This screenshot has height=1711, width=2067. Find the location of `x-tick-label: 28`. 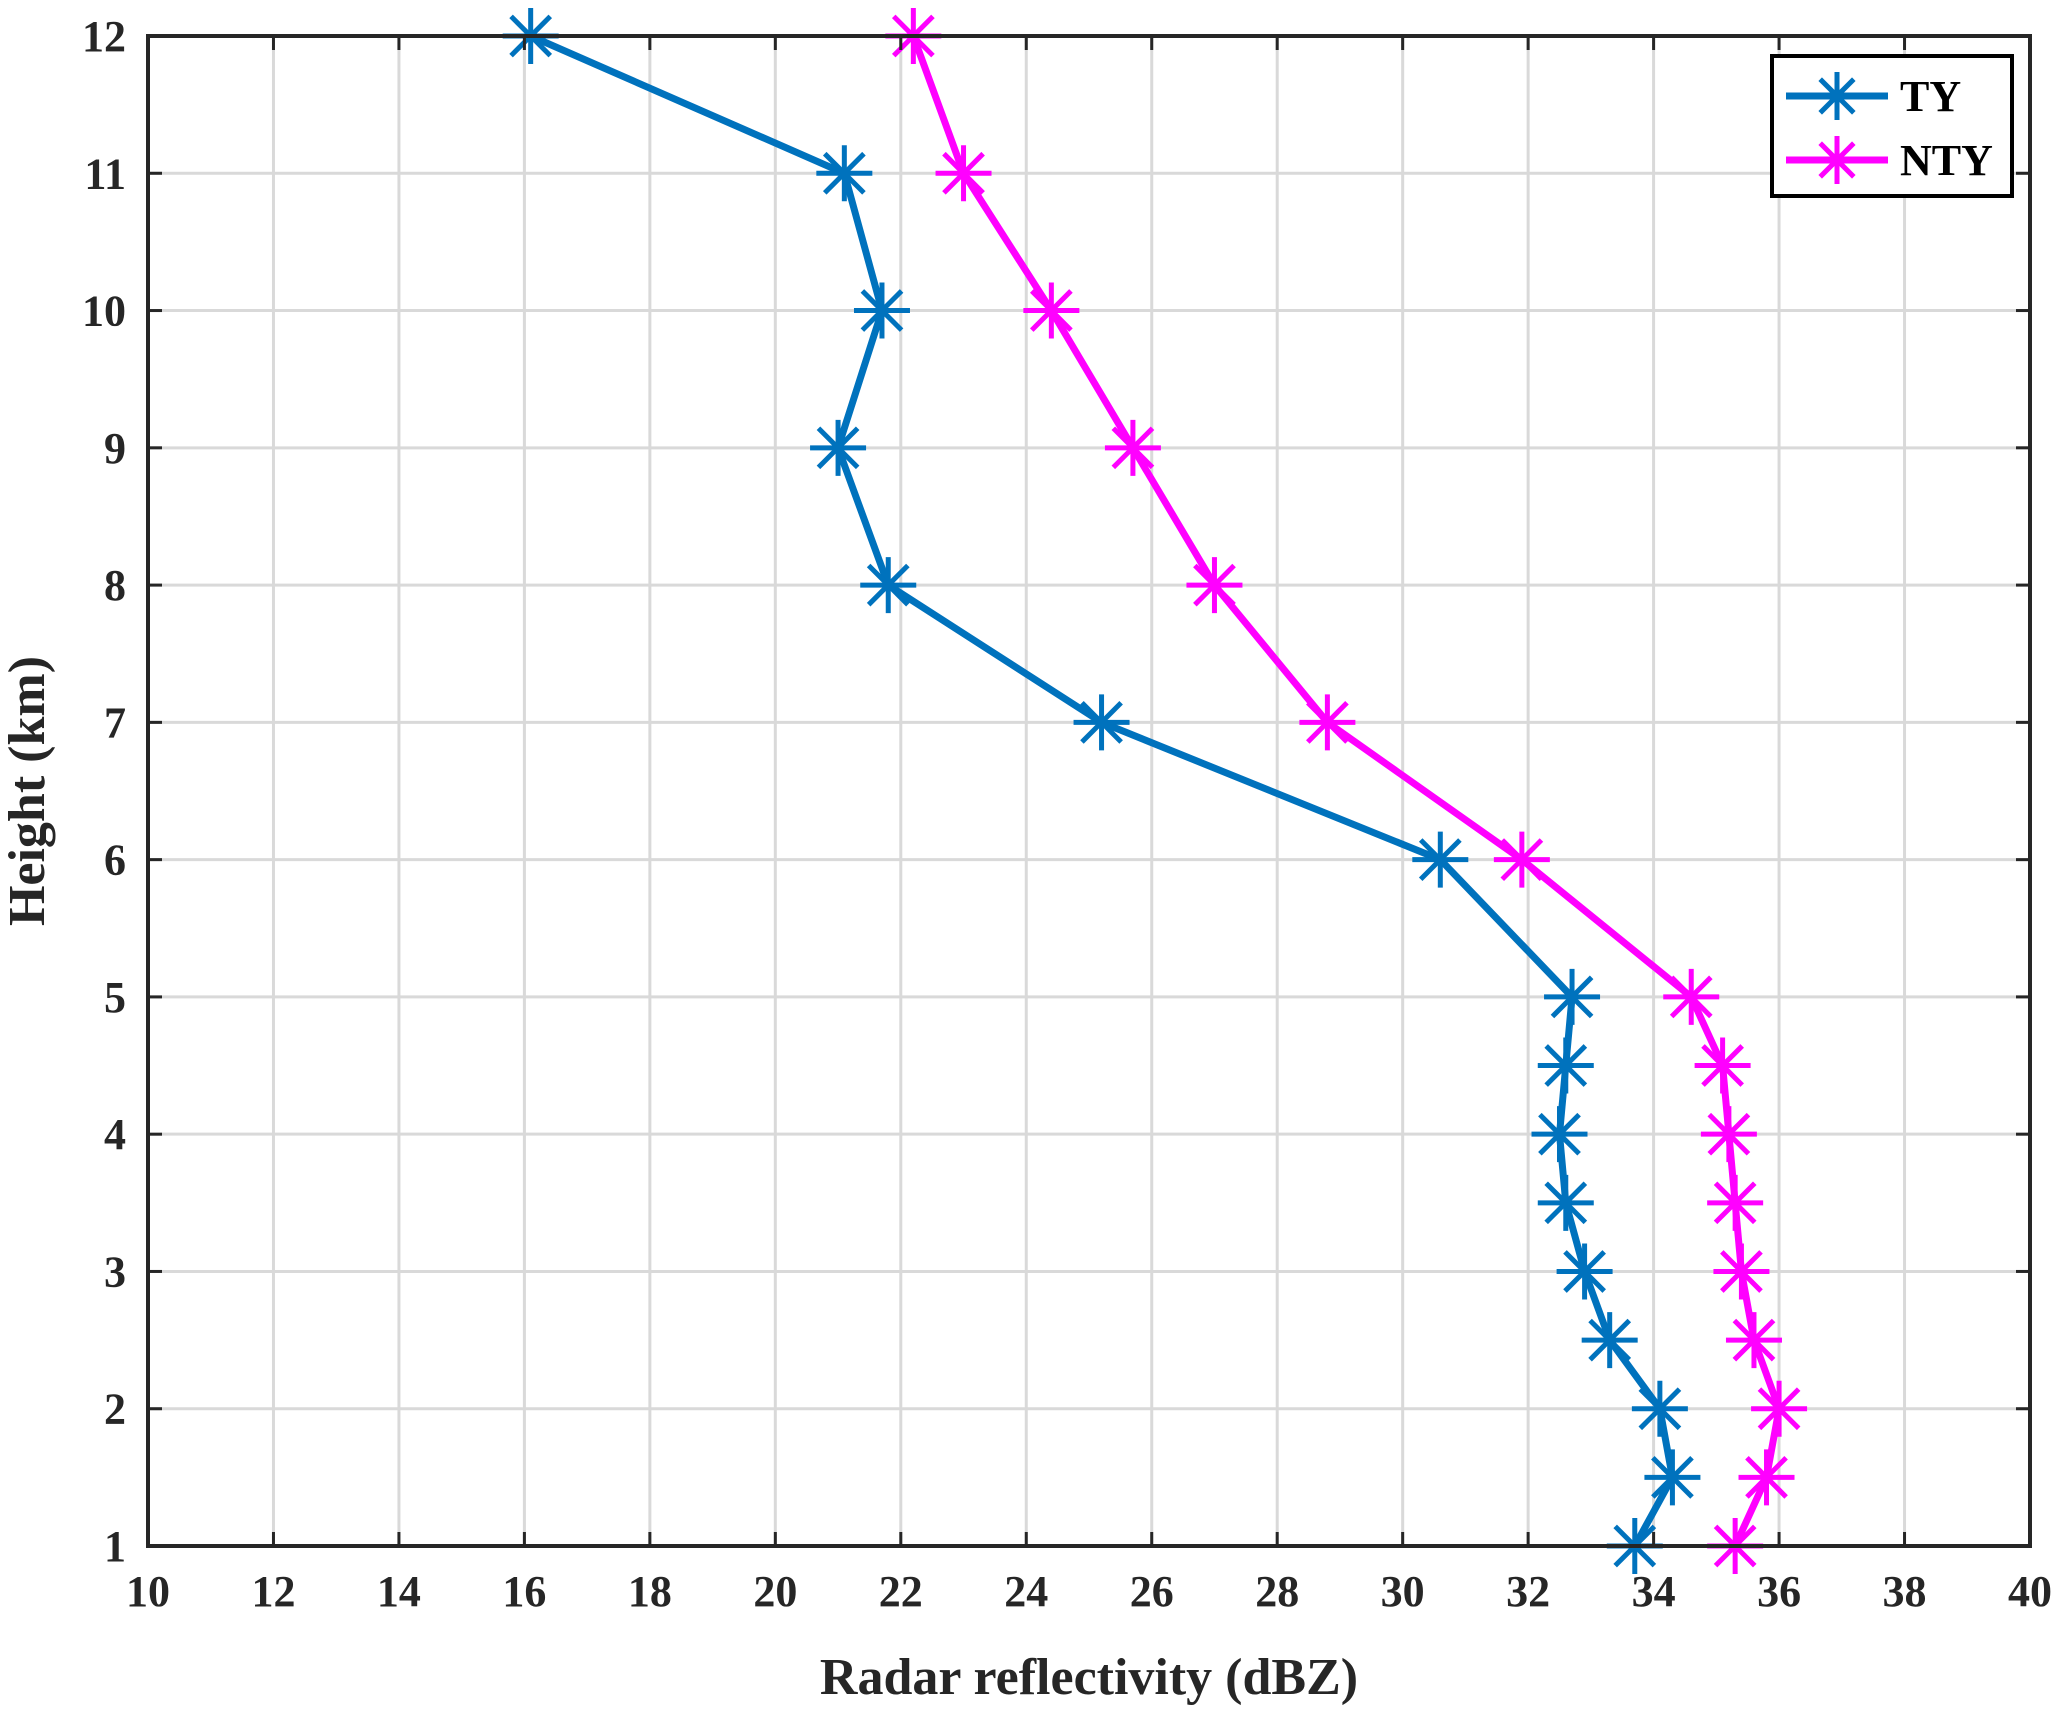

x-tick-label: 28 is located at coordinates (1277, 1591).